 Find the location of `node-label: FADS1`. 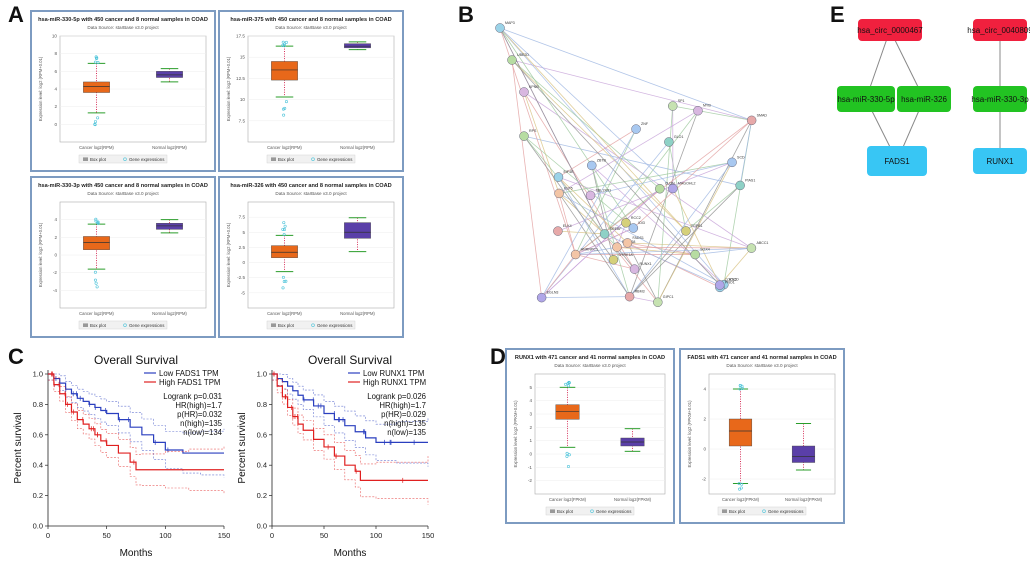

node-label: FADS1 is located at coordinates (897, 161).